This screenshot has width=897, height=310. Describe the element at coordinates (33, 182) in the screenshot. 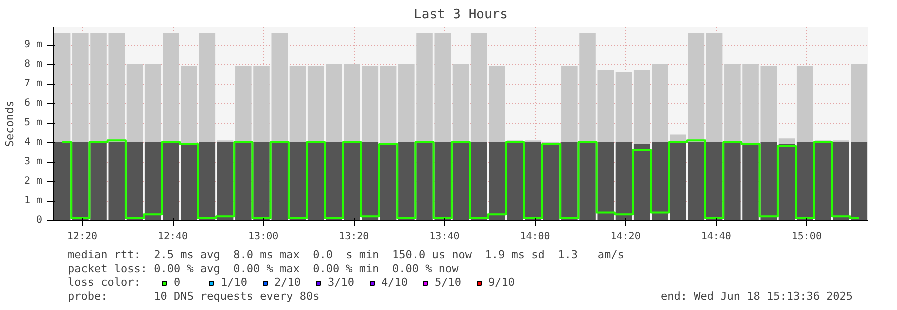

I see `y-tick-label: 2 m` at that location.